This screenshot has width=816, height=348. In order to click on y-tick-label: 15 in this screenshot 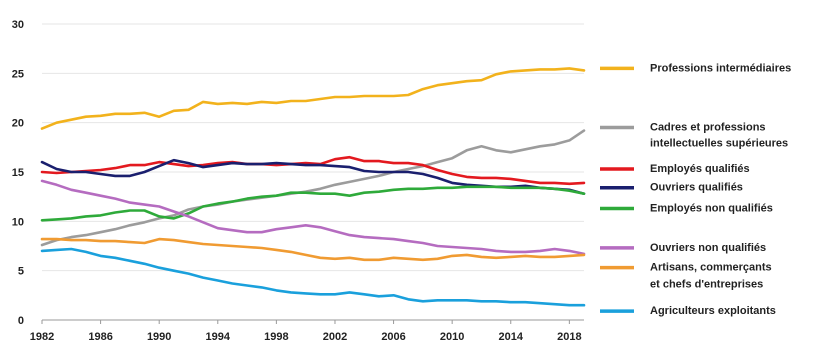, I will do `click(18, 173)`.